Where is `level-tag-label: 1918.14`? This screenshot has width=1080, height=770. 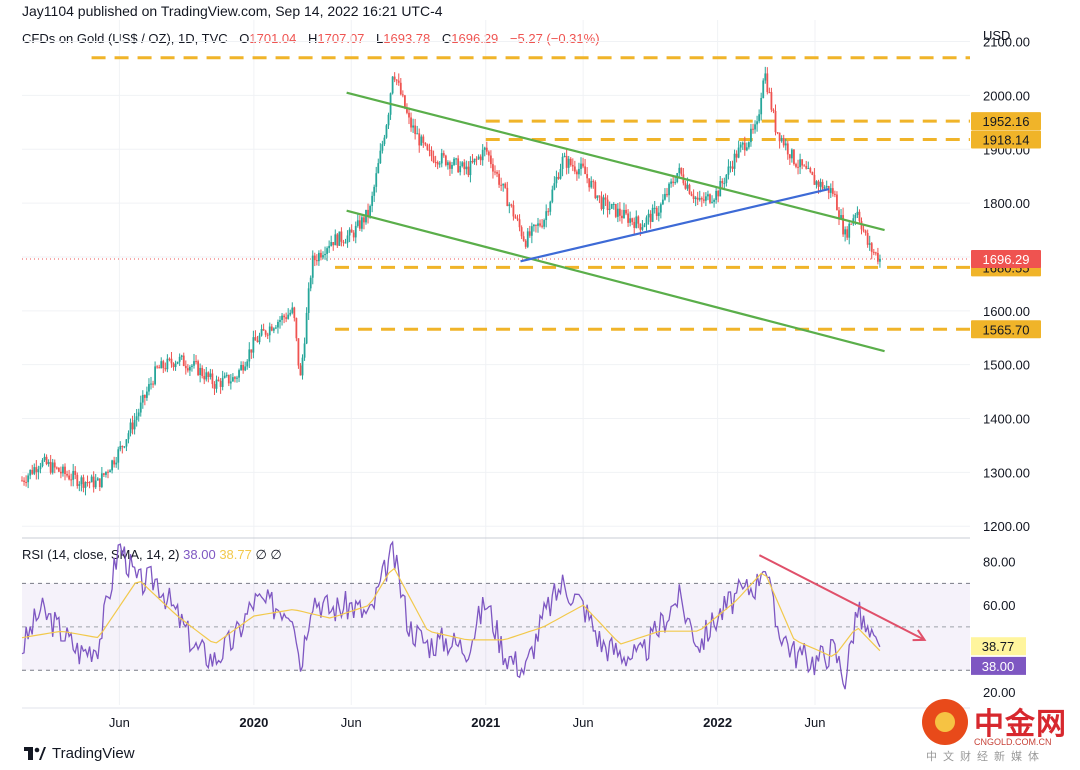
level-tag-label: 1918.14 is located at coordinates (1006, 139).